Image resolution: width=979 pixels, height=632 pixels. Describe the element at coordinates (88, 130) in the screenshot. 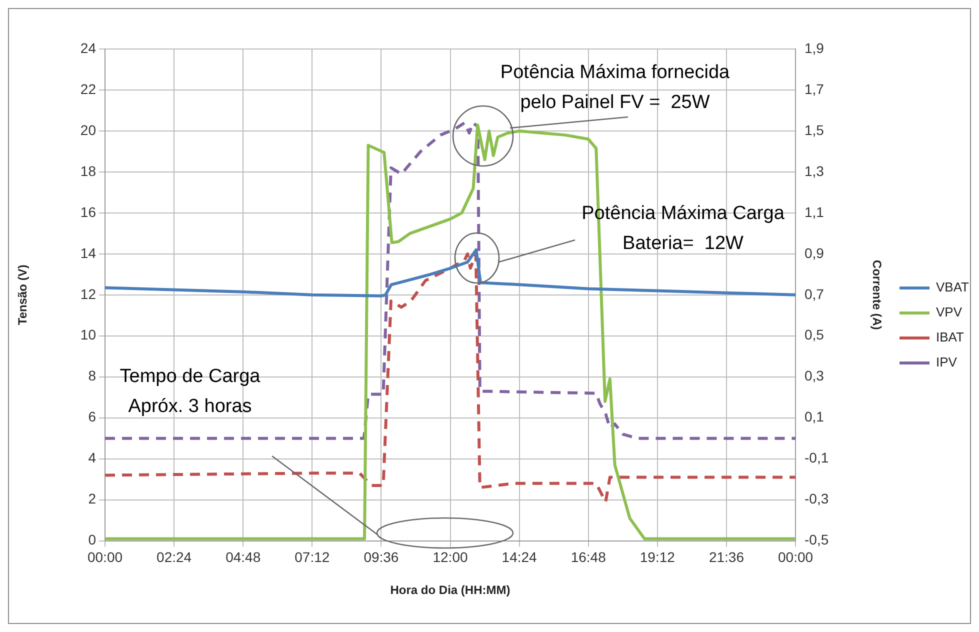

I see `y-tick-label: 20` at that location.